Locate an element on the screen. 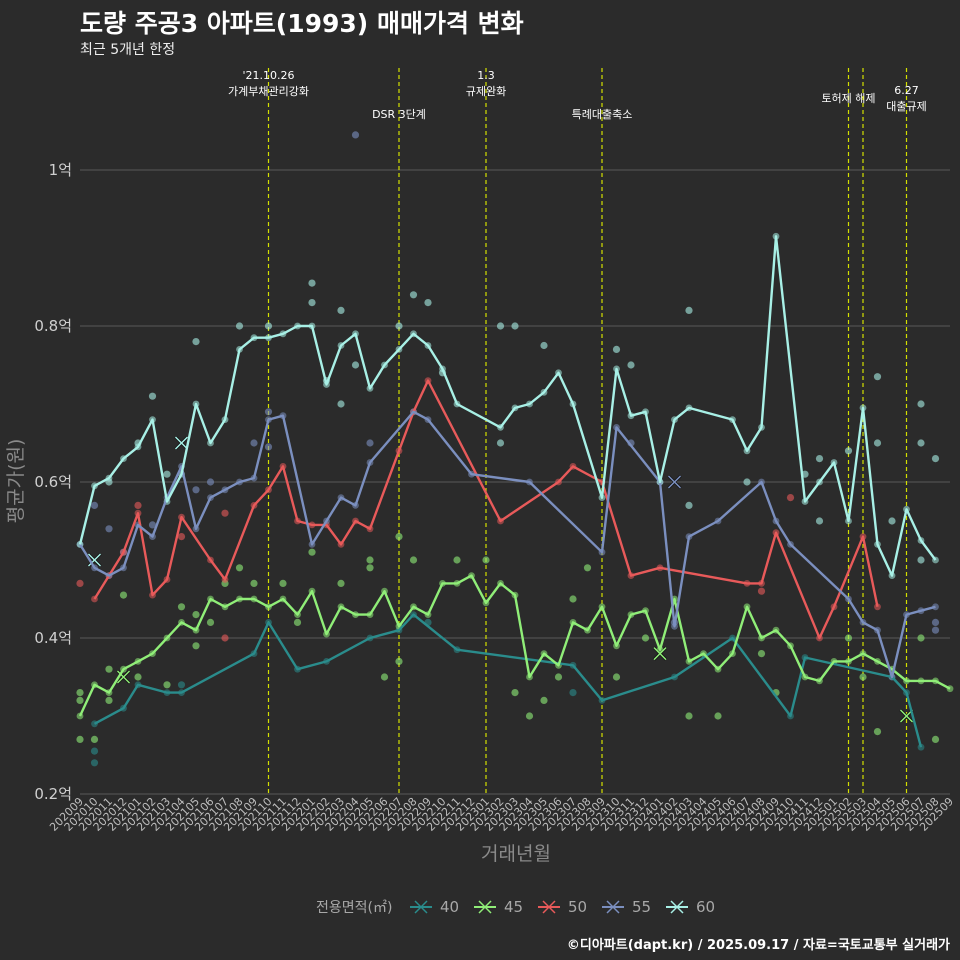 The width and height of the screenshot is (960, 960). event-label: 대출규제 is located at coordinates (906, 106).